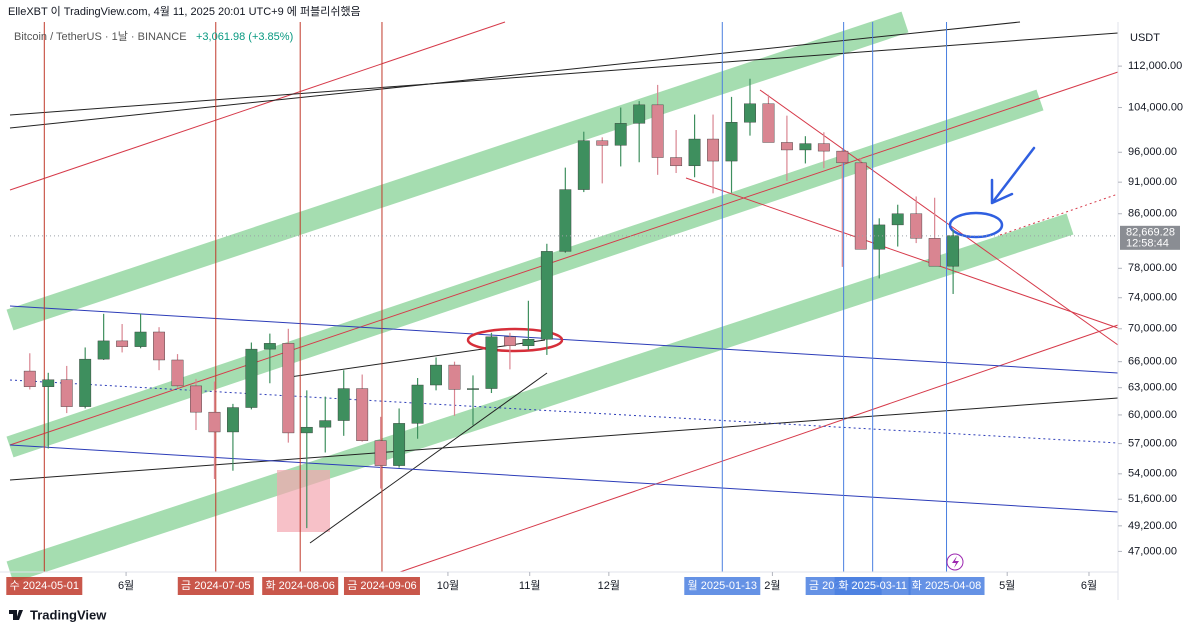 This screenshot has width=1200, height=636. What do you see at coordinates (1155, 66) in the screenshot?
I see `y-tick-label: 112,000.00` at bounding box center [1155, 66].